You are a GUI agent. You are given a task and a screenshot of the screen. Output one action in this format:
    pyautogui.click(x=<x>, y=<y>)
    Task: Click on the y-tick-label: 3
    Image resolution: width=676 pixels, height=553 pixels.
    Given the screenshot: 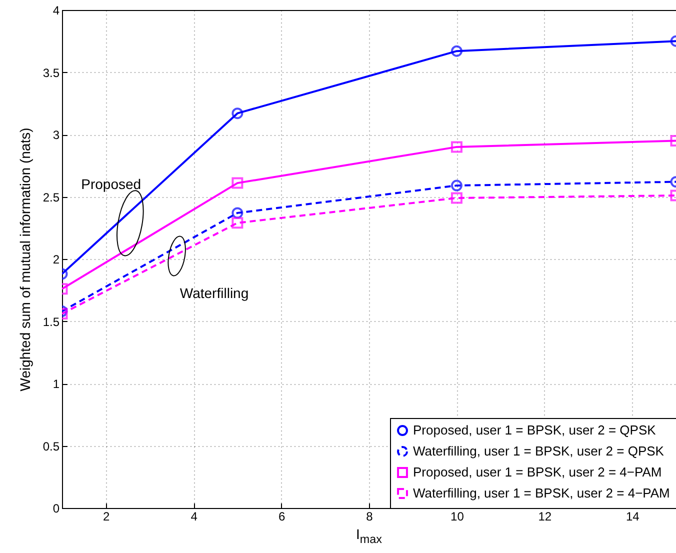 What is the action you would take?
    pyautogui.click(x=56, y=135)
    